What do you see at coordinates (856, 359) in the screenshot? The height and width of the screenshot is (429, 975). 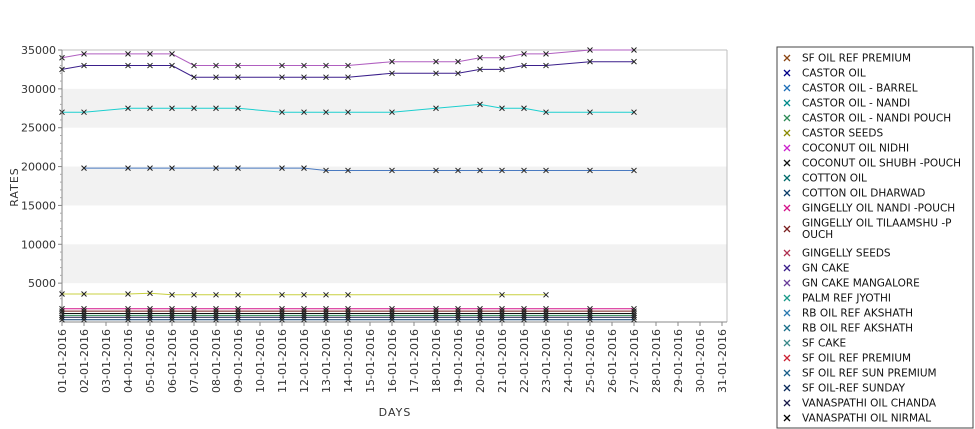 I see `legend-label: SF OIL REF PREMIUM` at bounding box center [856, 359].